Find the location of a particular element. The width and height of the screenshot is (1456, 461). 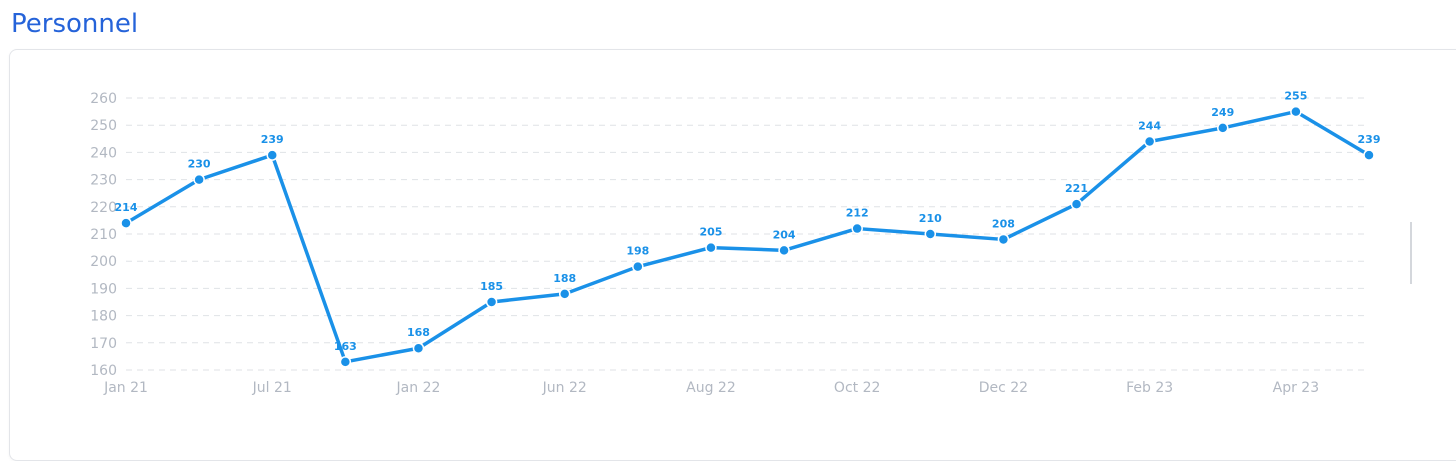

data-label: 210 is located at coordinates (930, 218).